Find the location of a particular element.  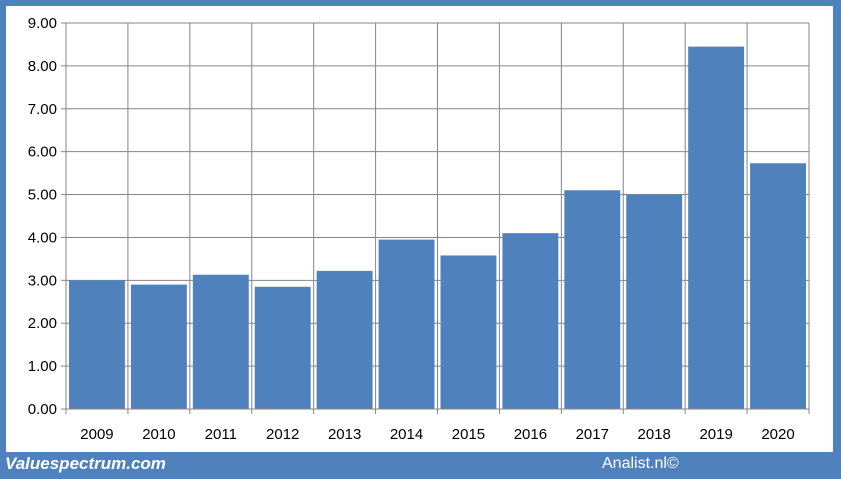

x-tick-label: 2014 is located at coordinates (406, 434).